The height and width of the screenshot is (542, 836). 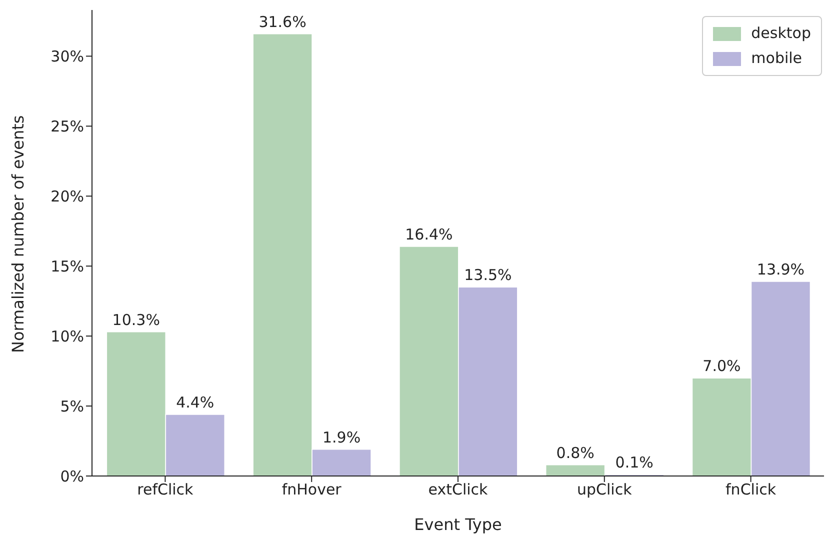 What do you see at coordinates (781, 33) in the screenshot?
I see `legend-label: desktop` at bounding box center [781, 33].